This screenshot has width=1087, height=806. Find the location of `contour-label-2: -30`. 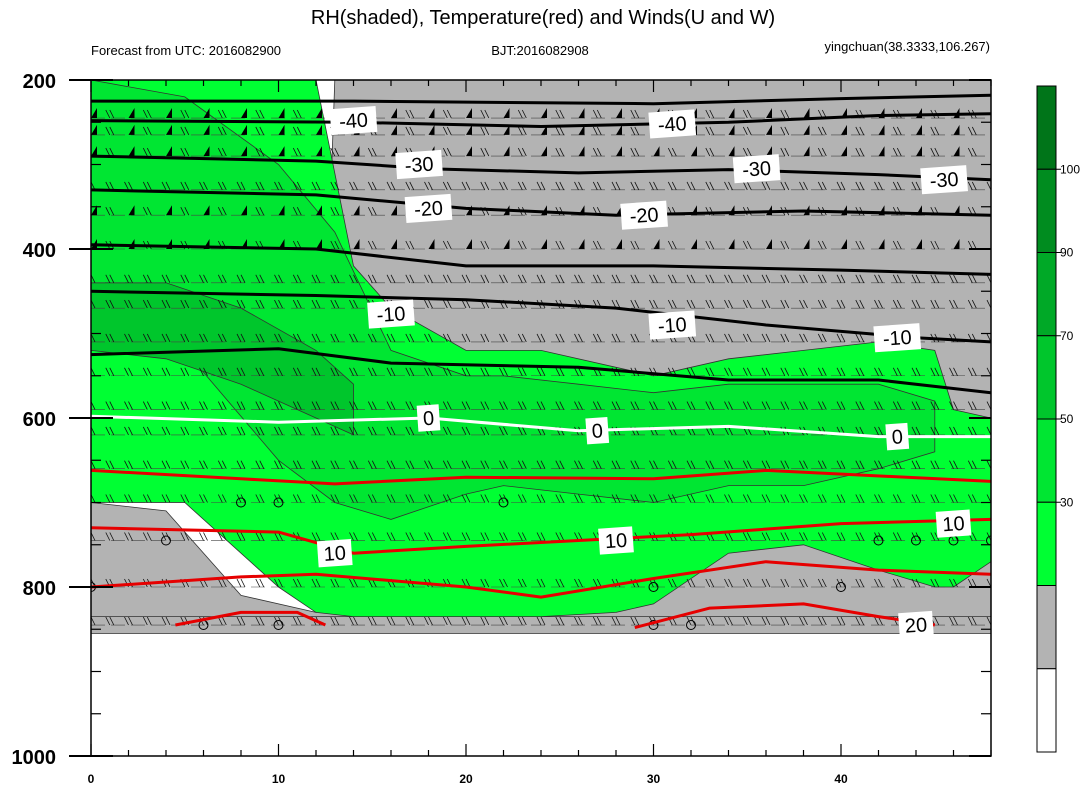

contour-label-2: -30 is located at coordinates (419, 164).